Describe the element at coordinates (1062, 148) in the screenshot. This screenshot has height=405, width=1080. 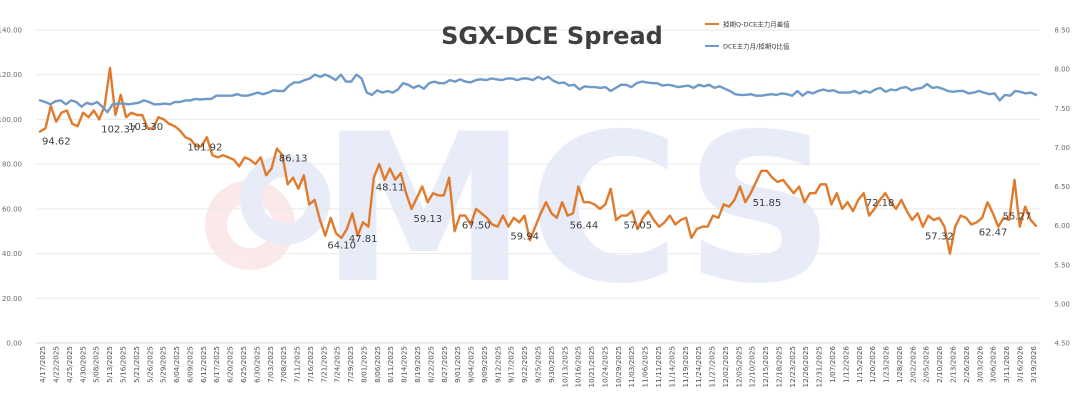
I see `right-tick-label: 7.00` at that location.